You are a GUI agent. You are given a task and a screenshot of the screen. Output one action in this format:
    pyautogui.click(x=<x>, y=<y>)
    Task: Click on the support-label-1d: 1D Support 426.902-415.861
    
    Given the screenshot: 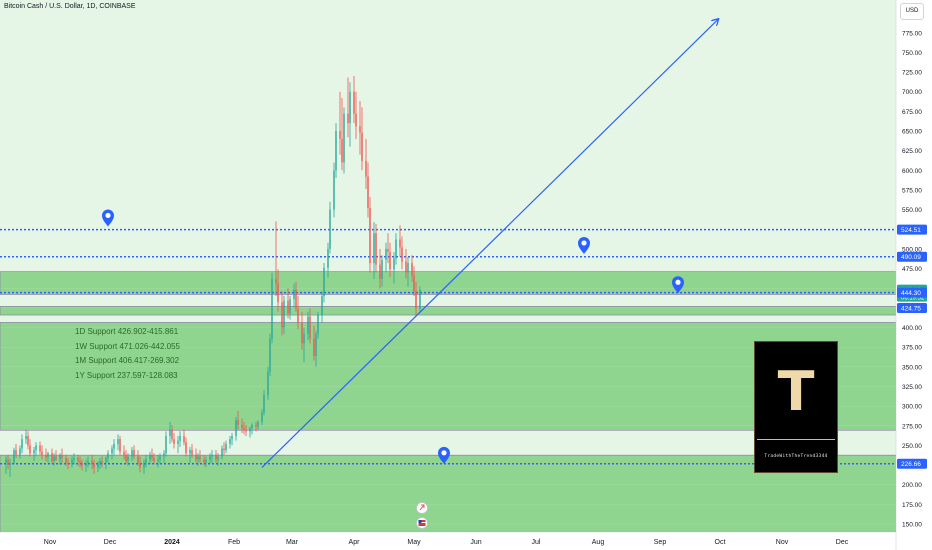 What is the action you would take?
    pyautogui.click(x=127, y=331)
    